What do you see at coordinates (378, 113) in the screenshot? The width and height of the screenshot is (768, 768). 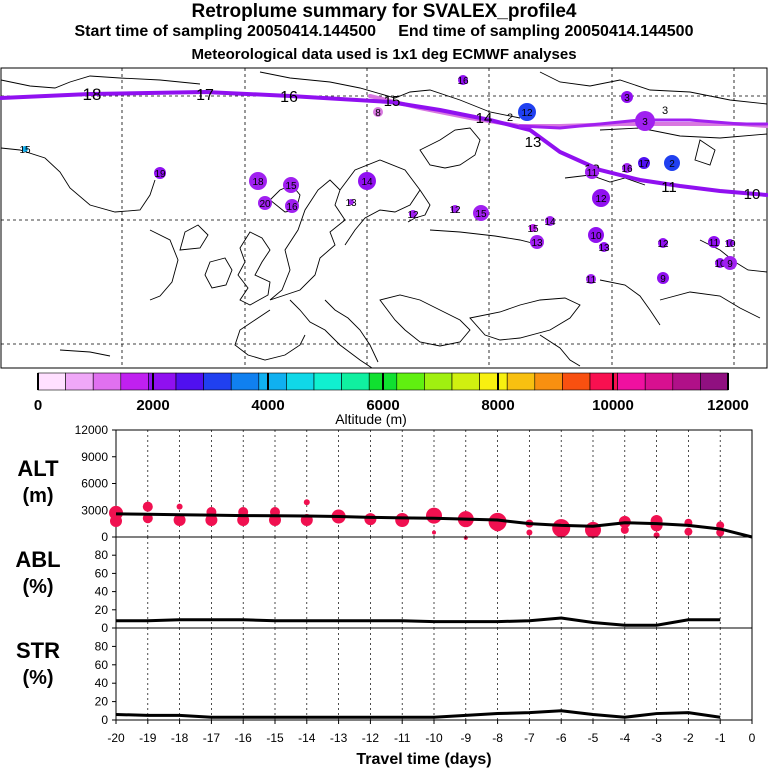 I see `cluster-label: 8` at bounding box center [378, 113].